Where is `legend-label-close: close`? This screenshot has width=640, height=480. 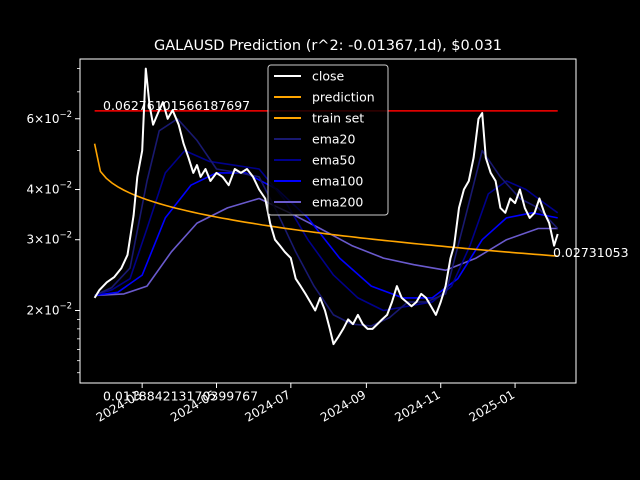
legend-label-close: close is located at coordinates (328, 76).